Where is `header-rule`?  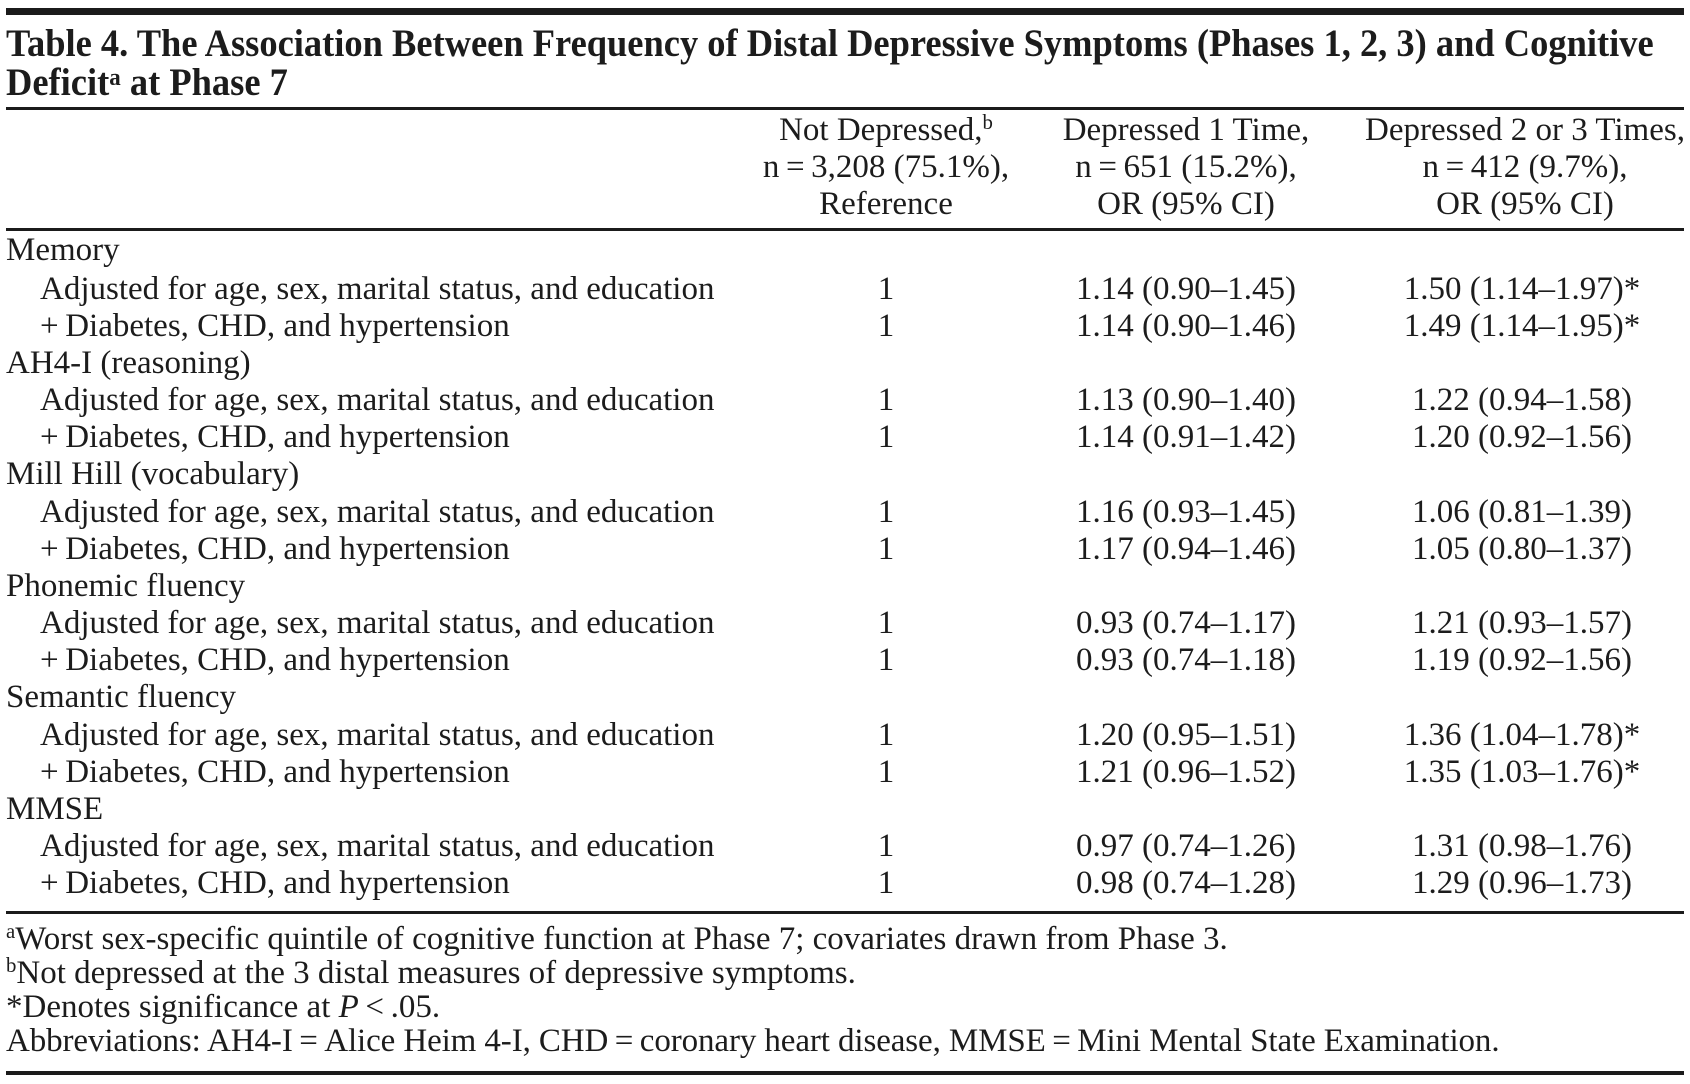
header-rule is located at coordinates (845, 229).